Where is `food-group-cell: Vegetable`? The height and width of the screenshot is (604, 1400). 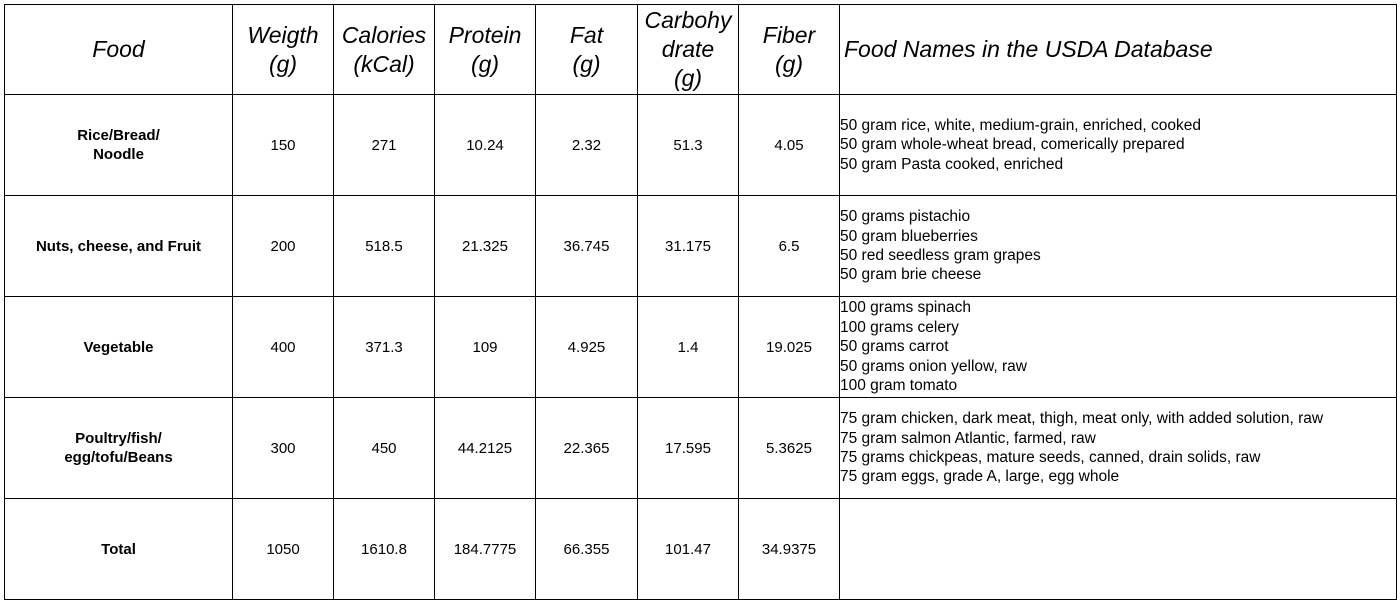
food-group-cell: Vegetable is located at coordinates (118, 347).